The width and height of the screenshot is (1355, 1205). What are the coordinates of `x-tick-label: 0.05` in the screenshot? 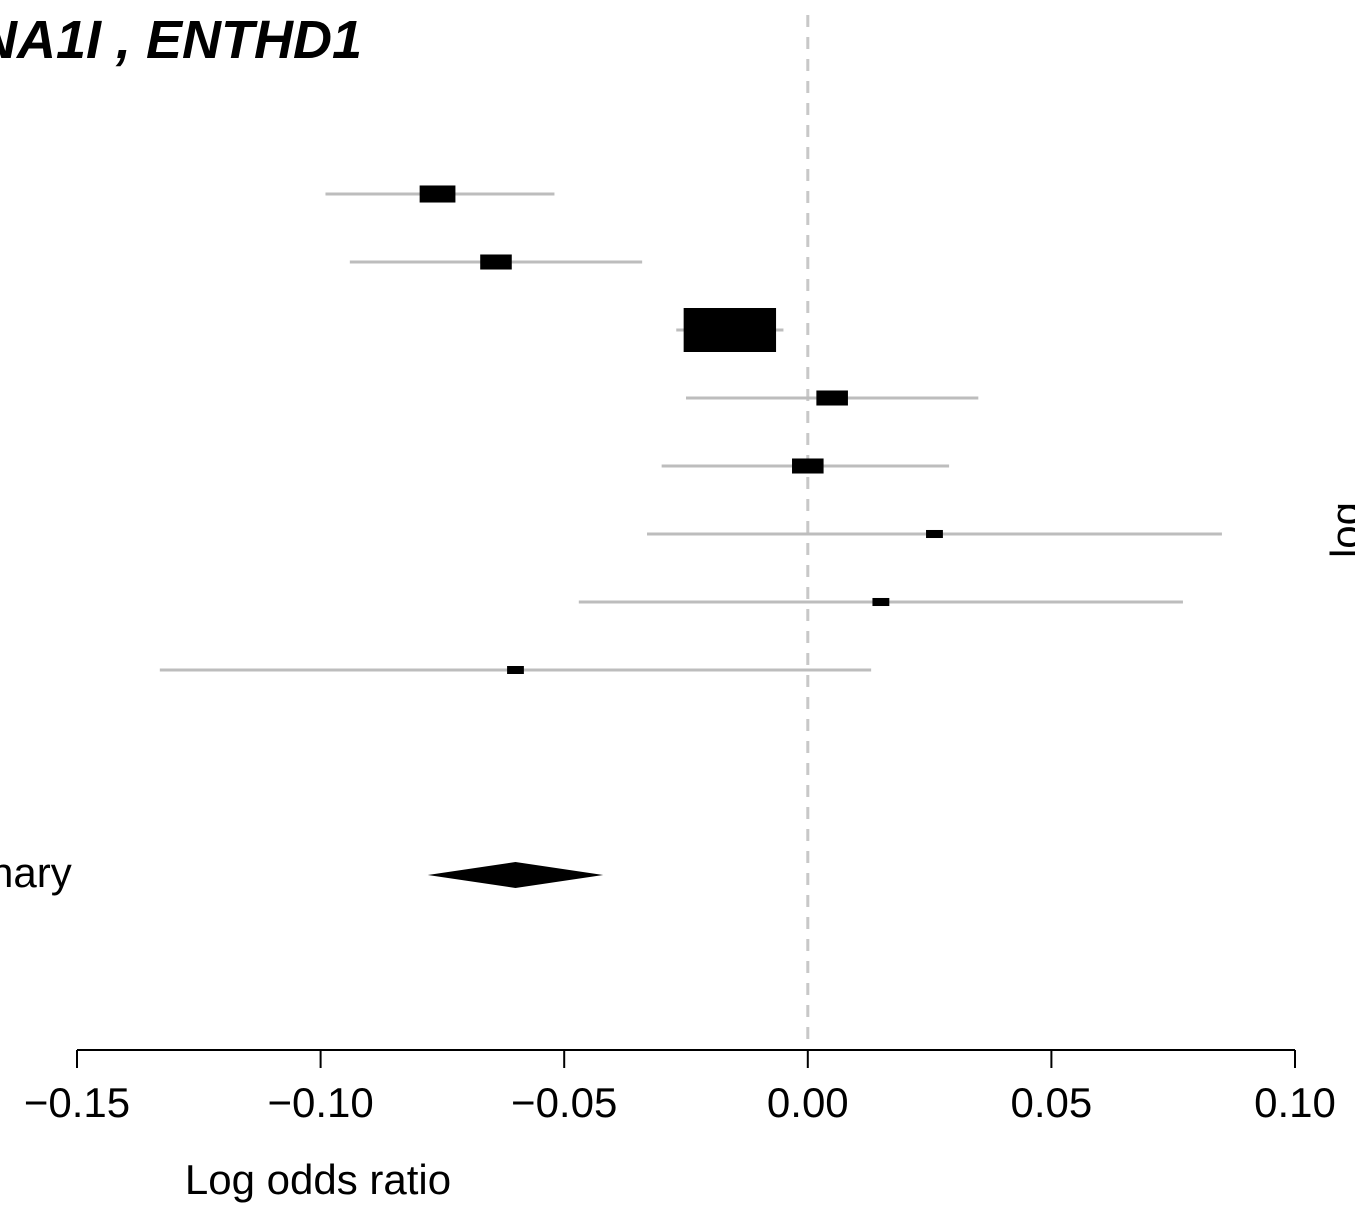 It's located at (1052, 1102).